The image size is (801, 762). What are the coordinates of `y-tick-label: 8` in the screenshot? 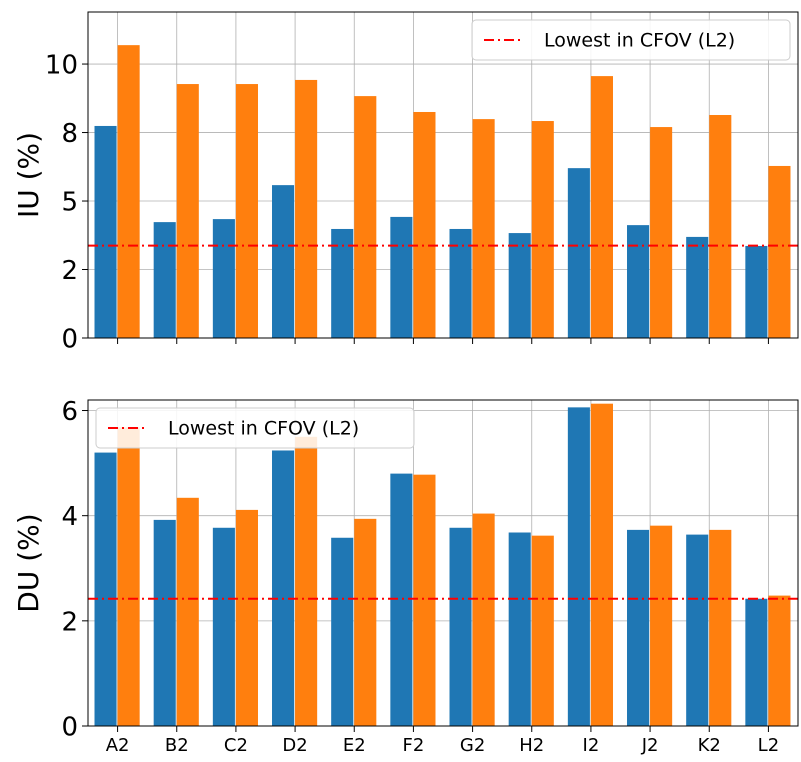 It's located at (69, 134).